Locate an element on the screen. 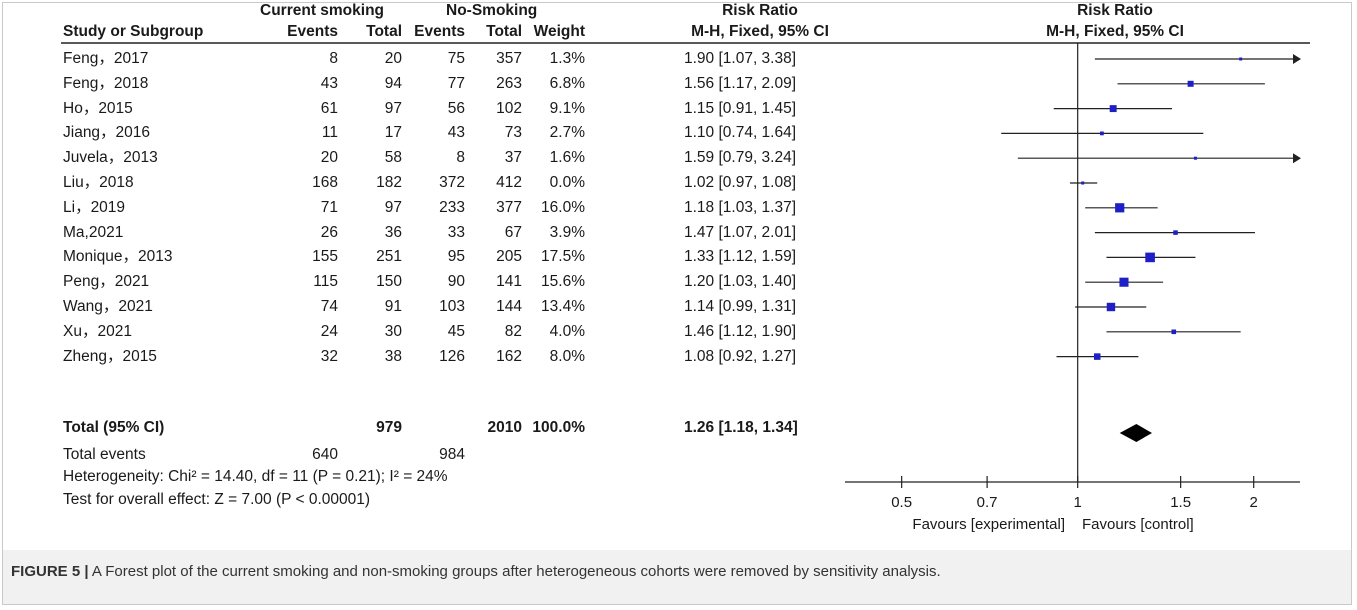 The width and height of the screenshot is (1357, 610). risk-ratio-ci: 1.59 [0.79, 3.24] is located at coordinates (740, 158).